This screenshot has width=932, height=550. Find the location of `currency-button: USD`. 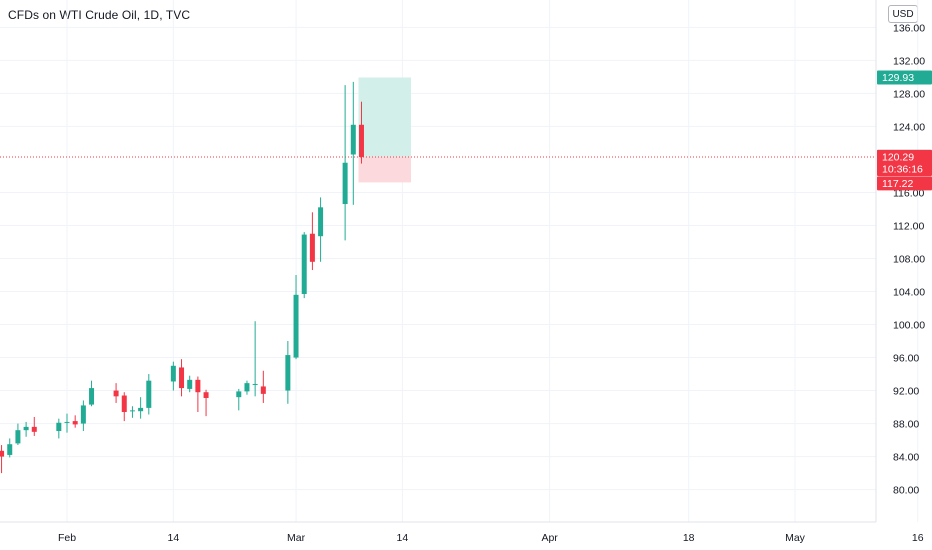

currency-button: USD is located at coordinates (903, 14).